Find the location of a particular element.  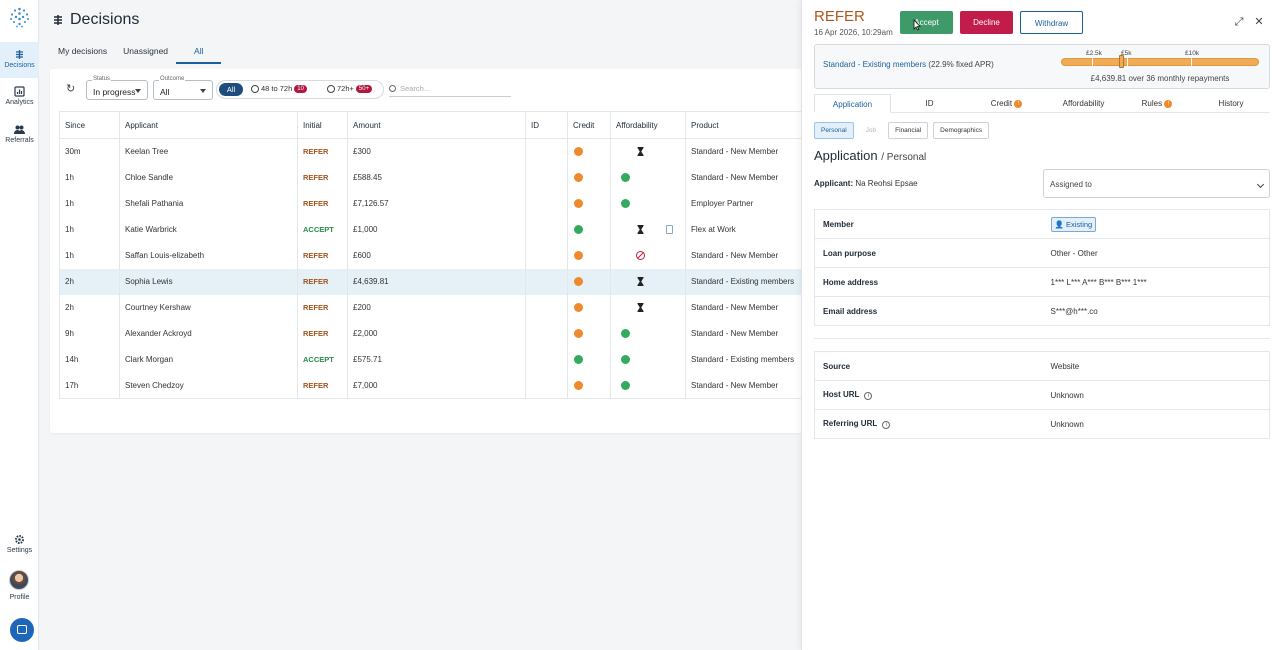

close-icon: ✕ is located at coordinates (1259, 22).